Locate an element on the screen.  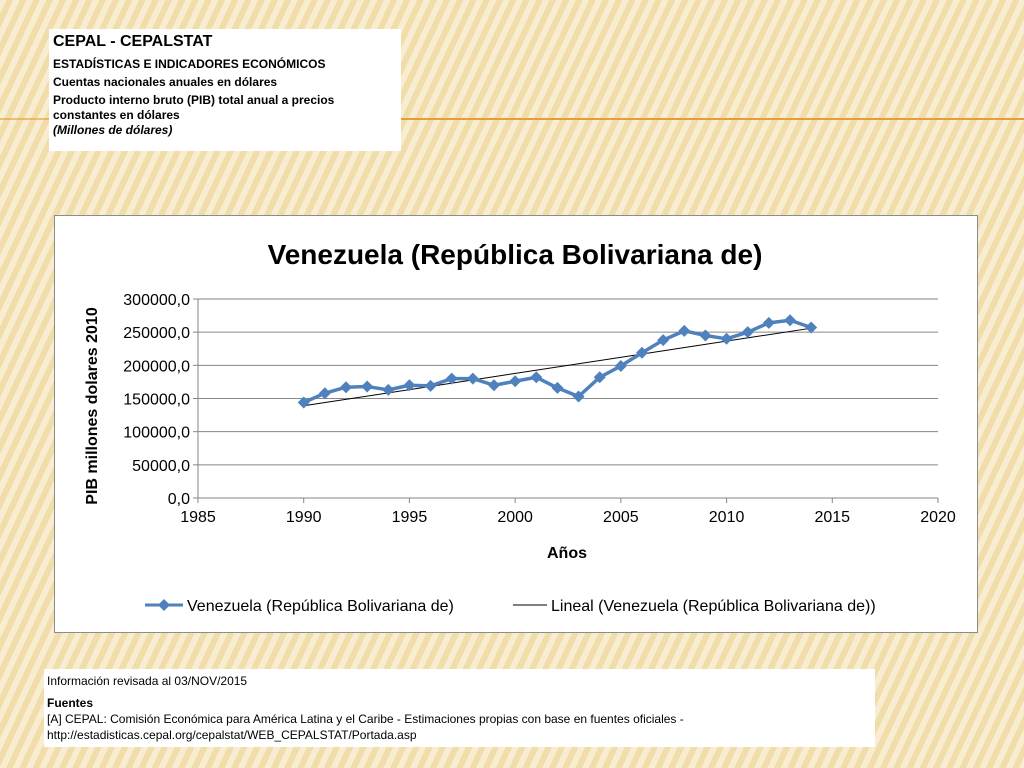
x-tick-label: 2020 is located at coordinates (938, 517).